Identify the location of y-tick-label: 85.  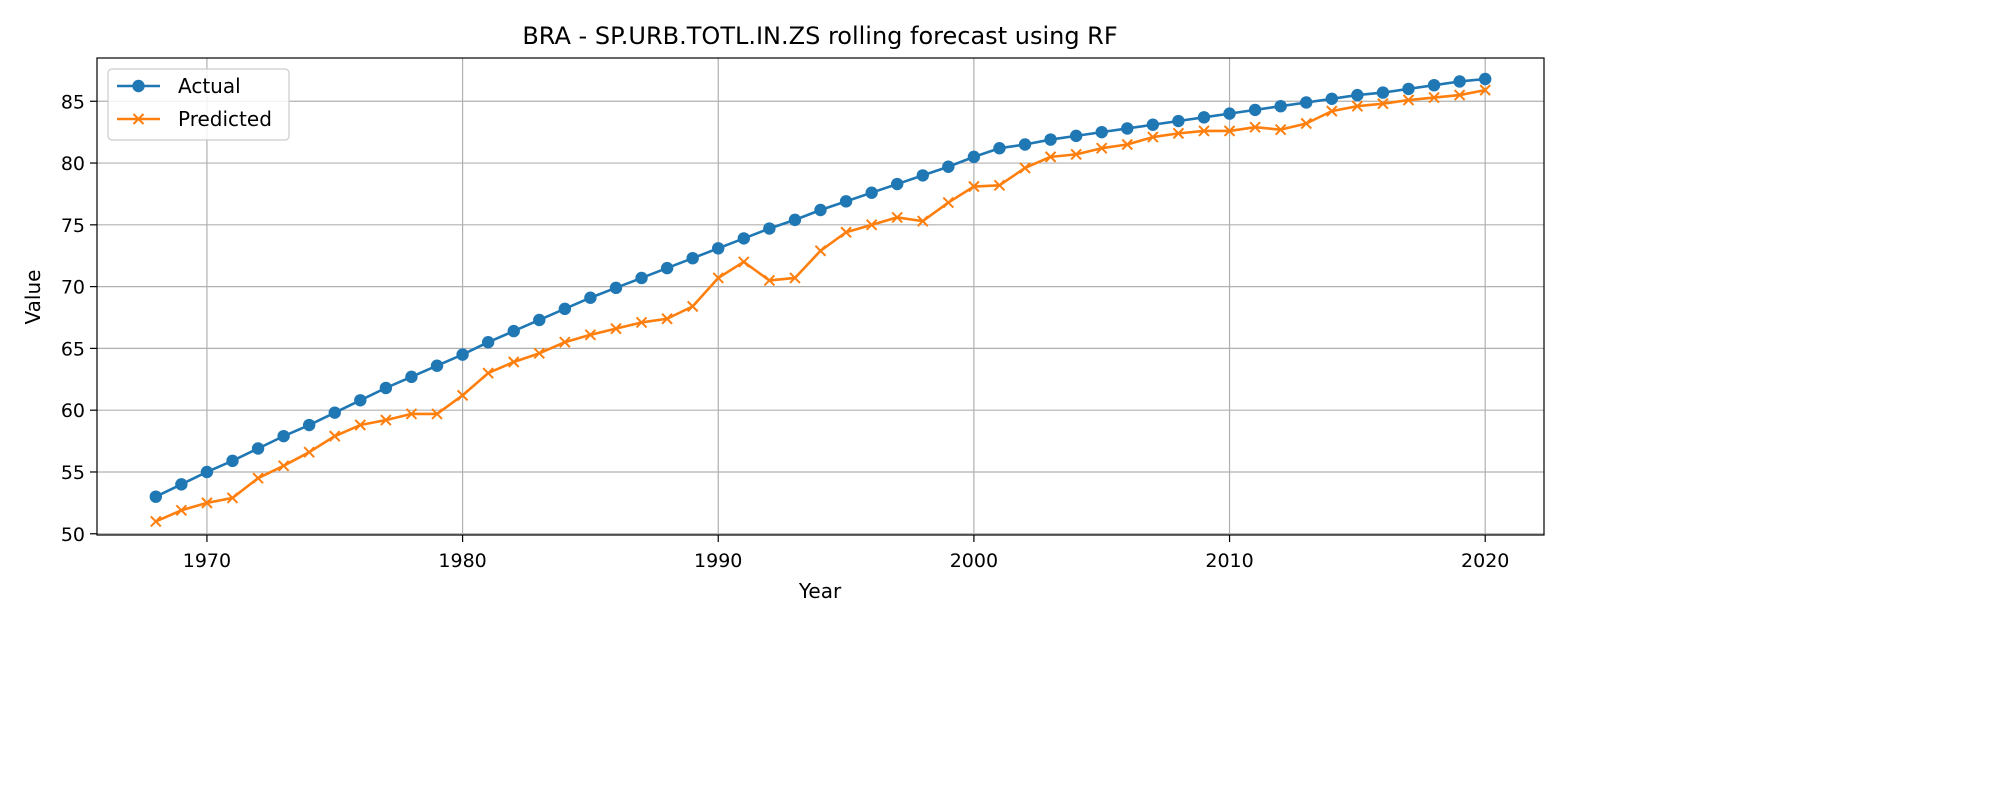
(73, 102).